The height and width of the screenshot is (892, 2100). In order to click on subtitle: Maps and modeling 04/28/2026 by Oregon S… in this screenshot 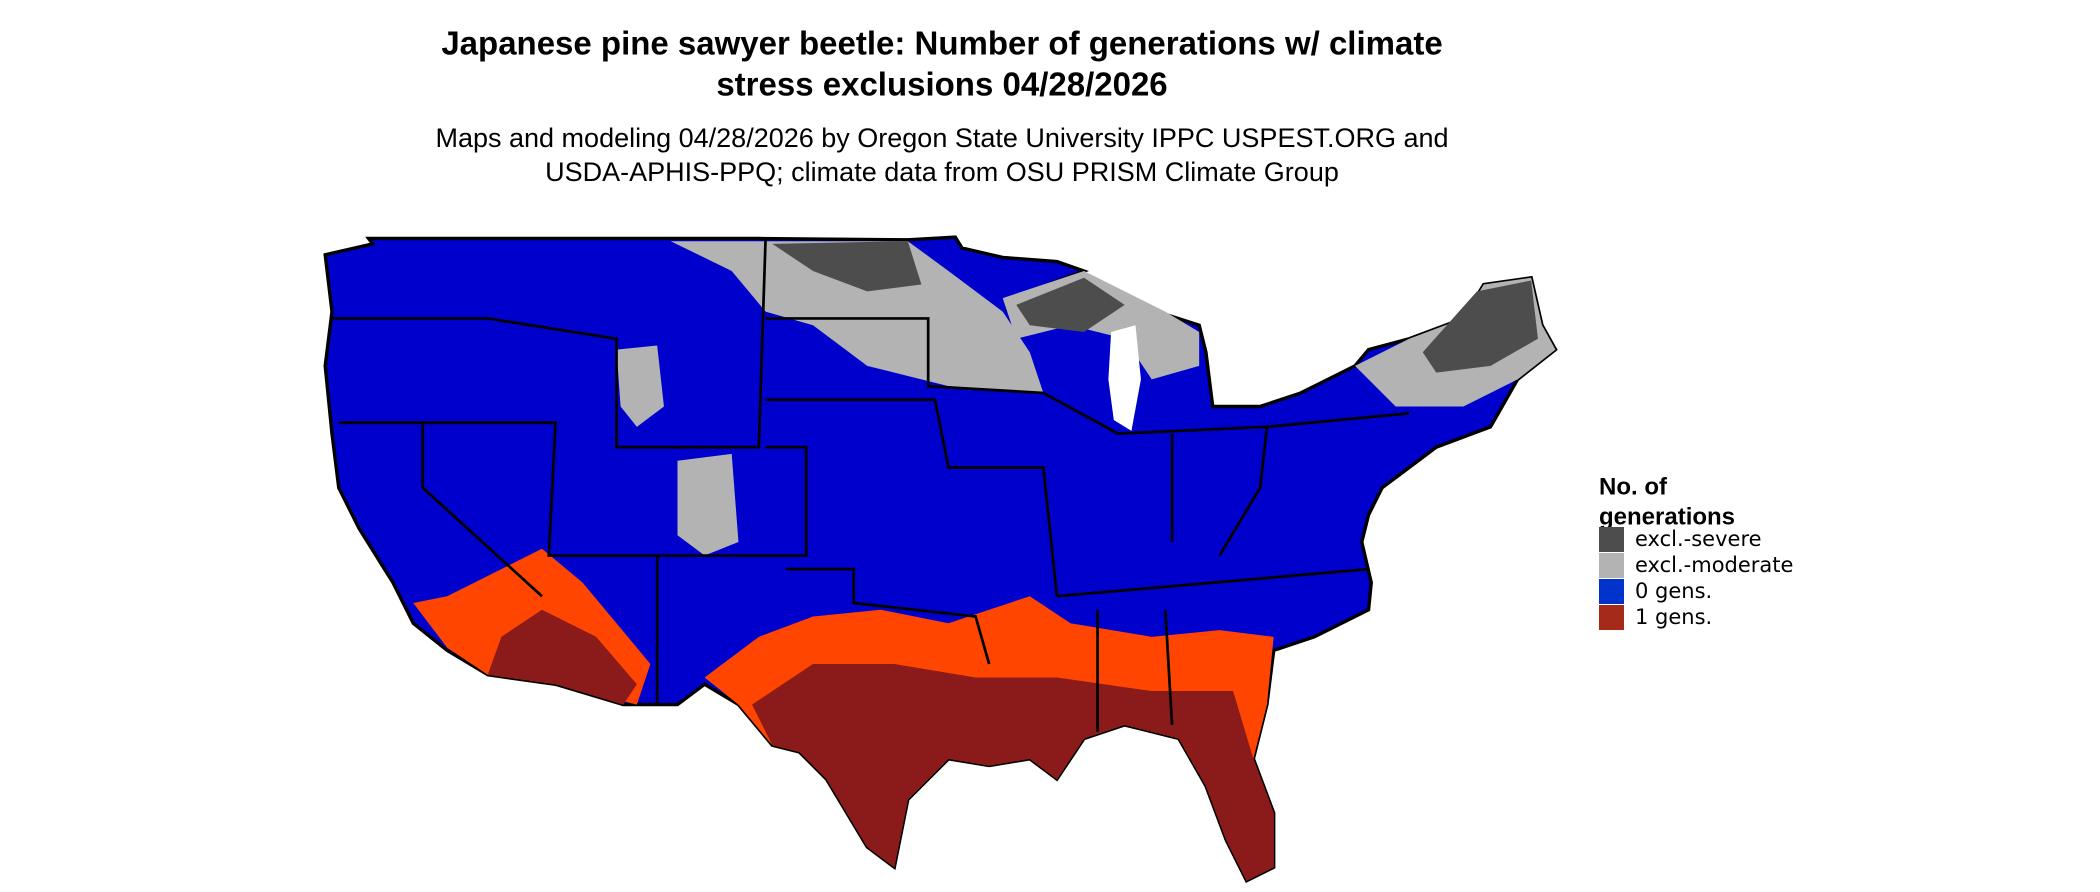, I will do `click(941, 138)`.